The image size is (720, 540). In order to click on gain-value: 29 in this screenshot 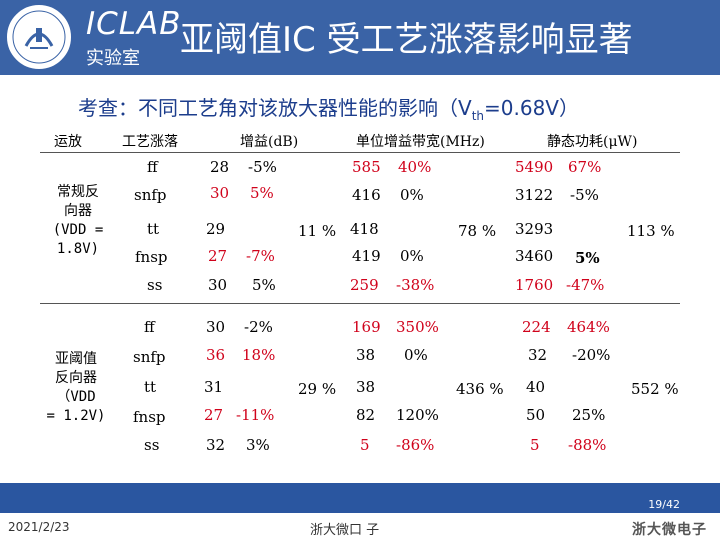, I will do `click(216, 229)`.